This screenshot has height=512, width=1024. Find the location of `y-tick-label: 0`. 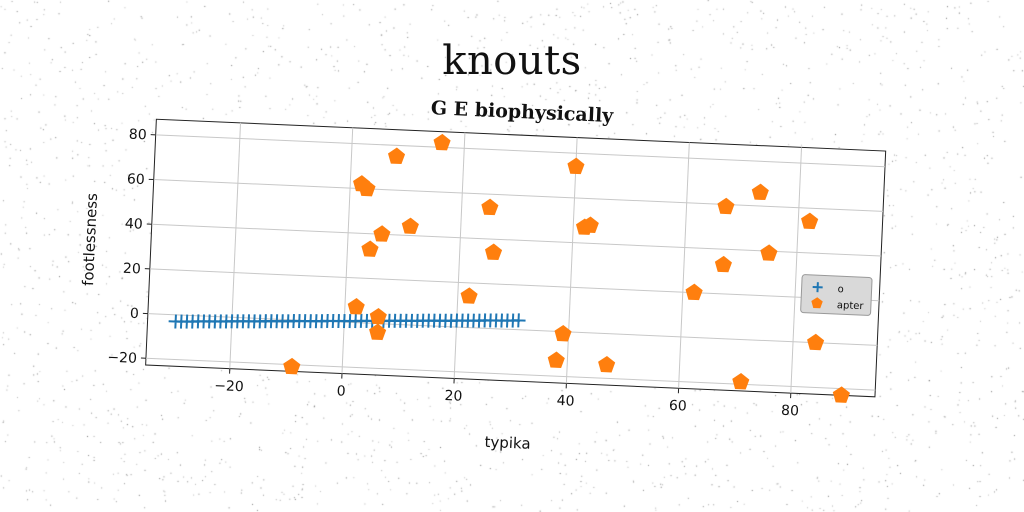

y-tick-label: 0 is located at coordinates (135, 314).